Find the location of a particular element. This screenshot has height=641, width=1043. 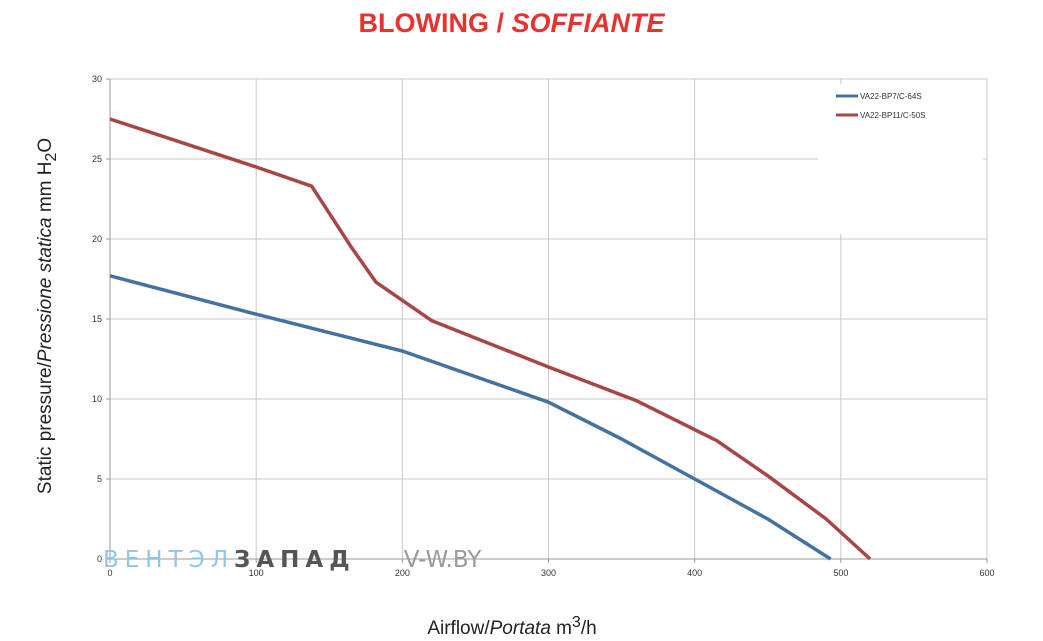

x-tick-label: 400 is located at coordinates (694, 573).